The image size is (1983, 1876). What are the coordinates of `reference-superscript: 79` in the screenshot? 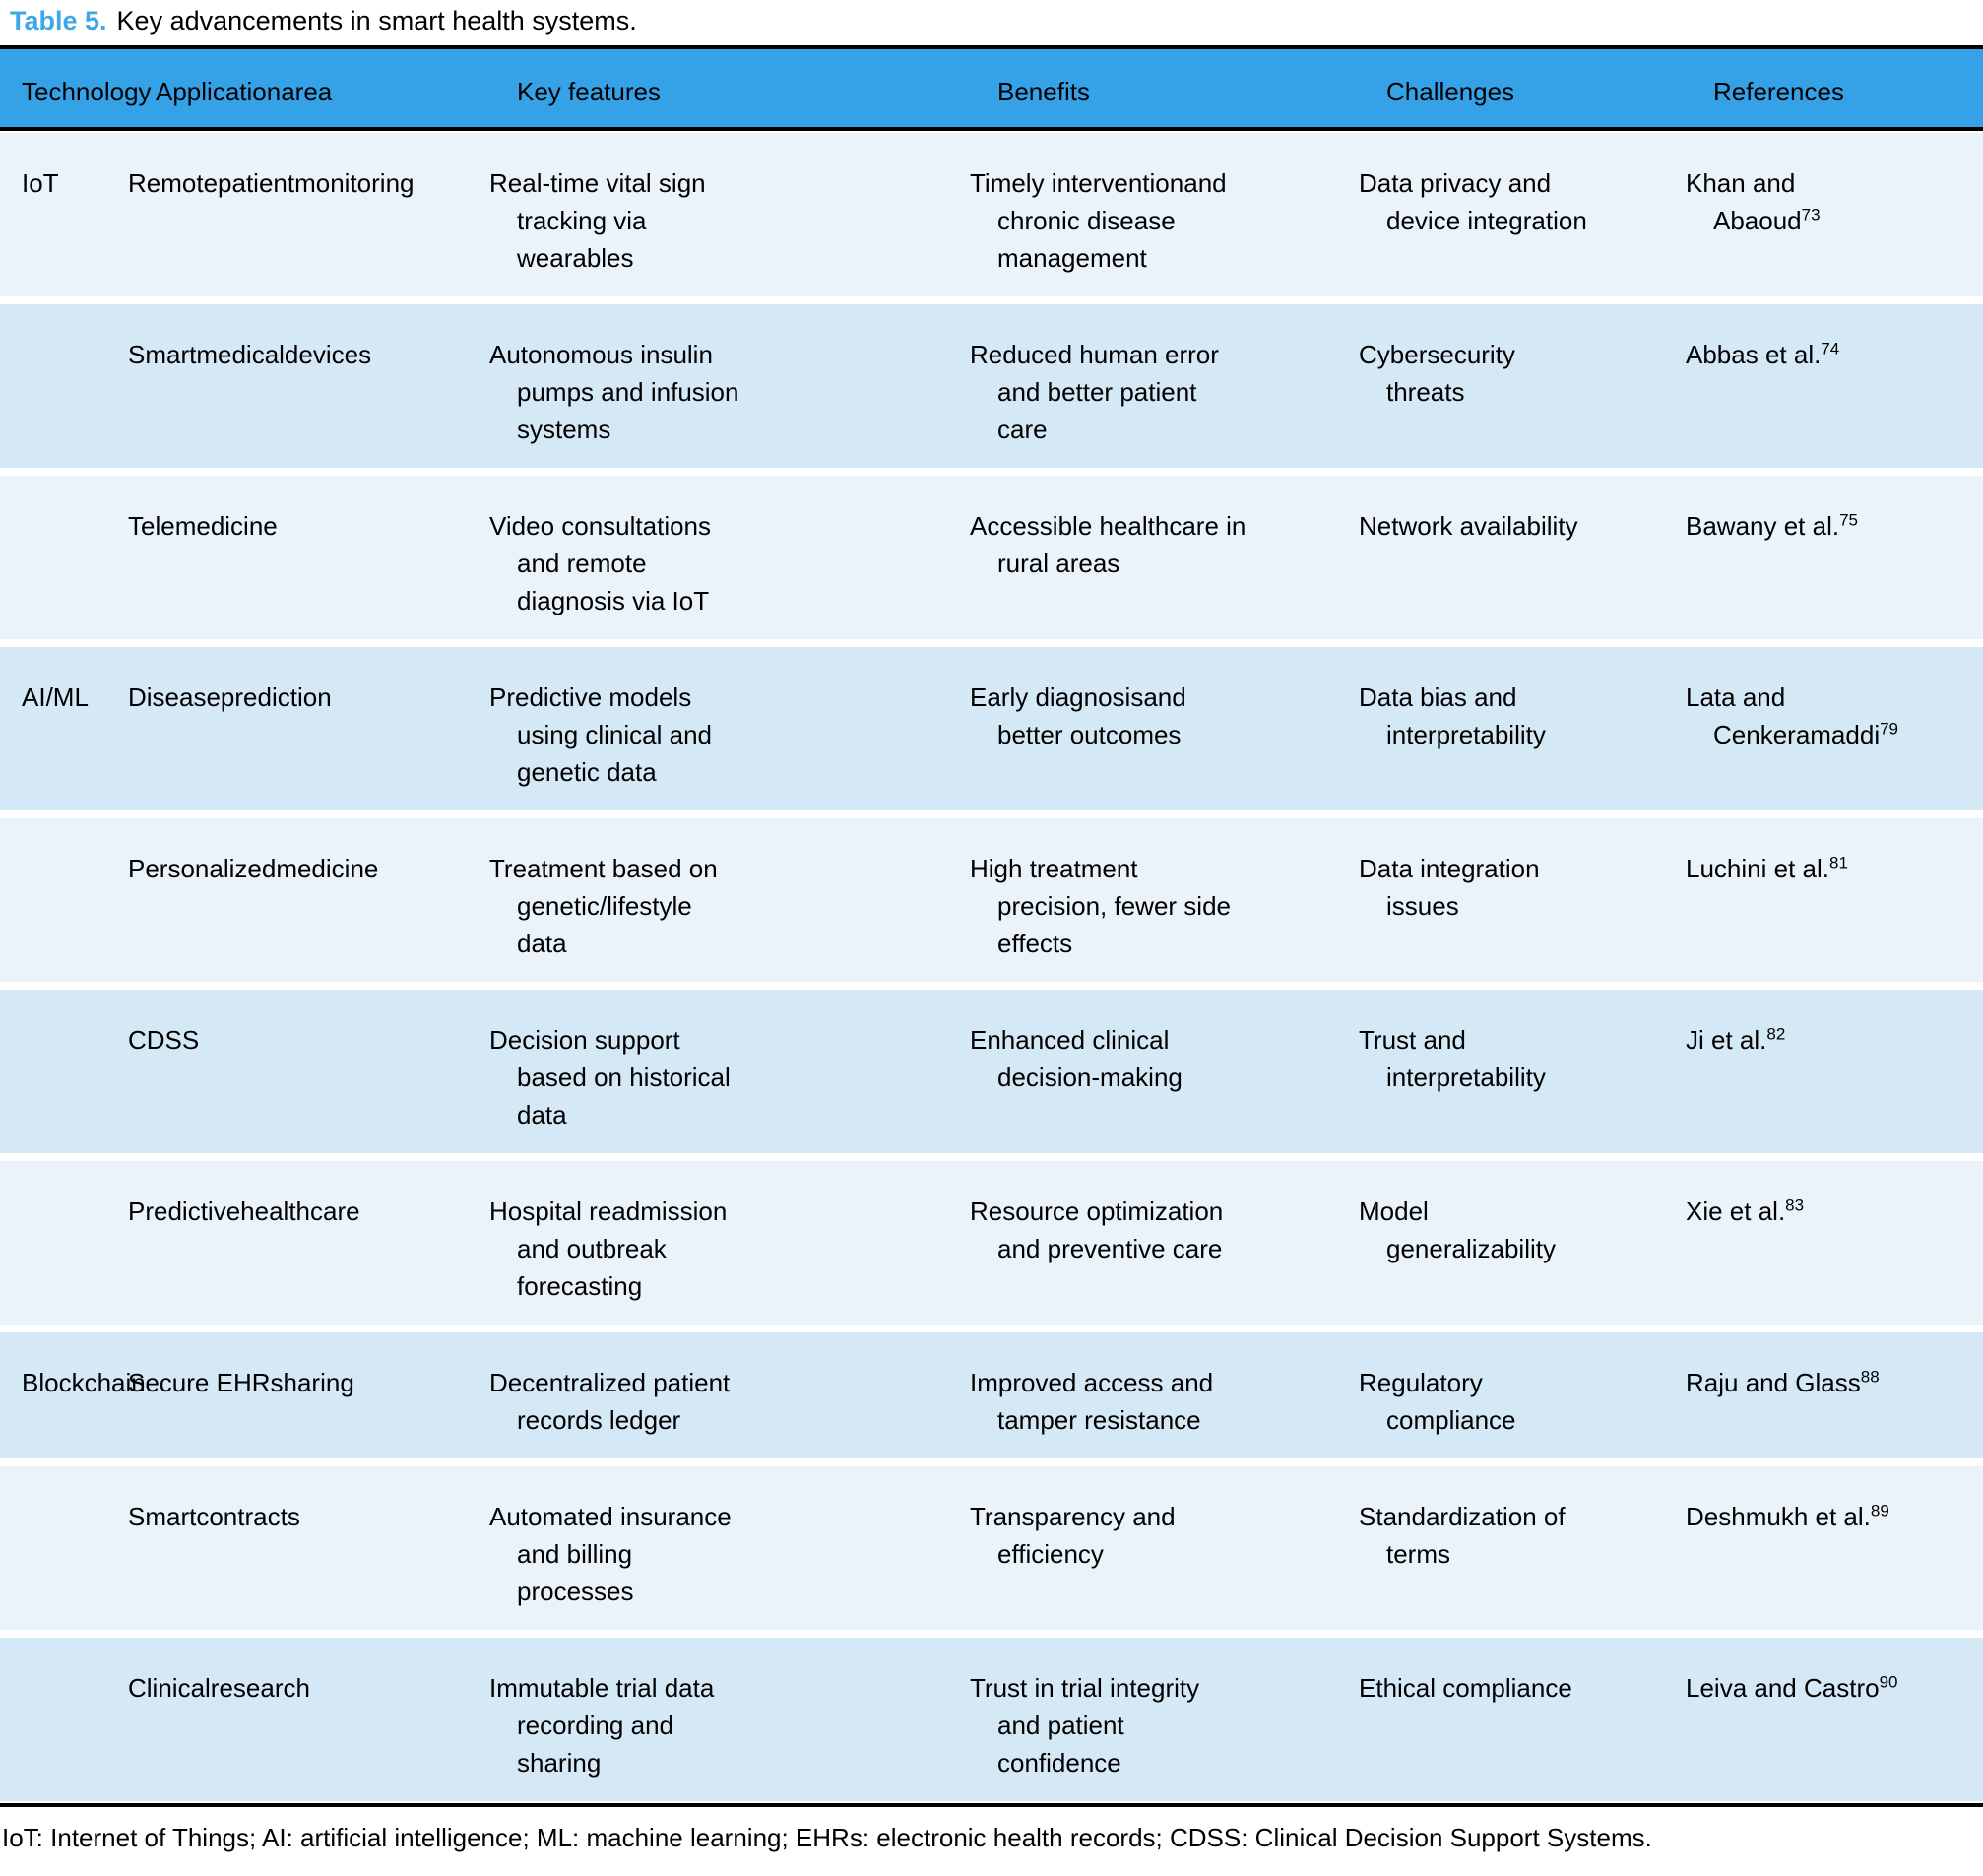 It's located at (1889, 729).